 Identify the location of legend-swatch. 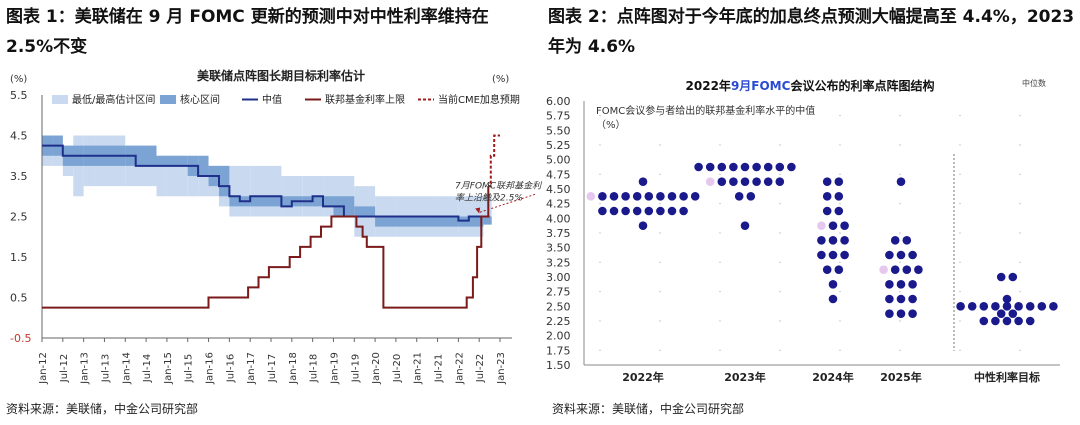
(168, 99).